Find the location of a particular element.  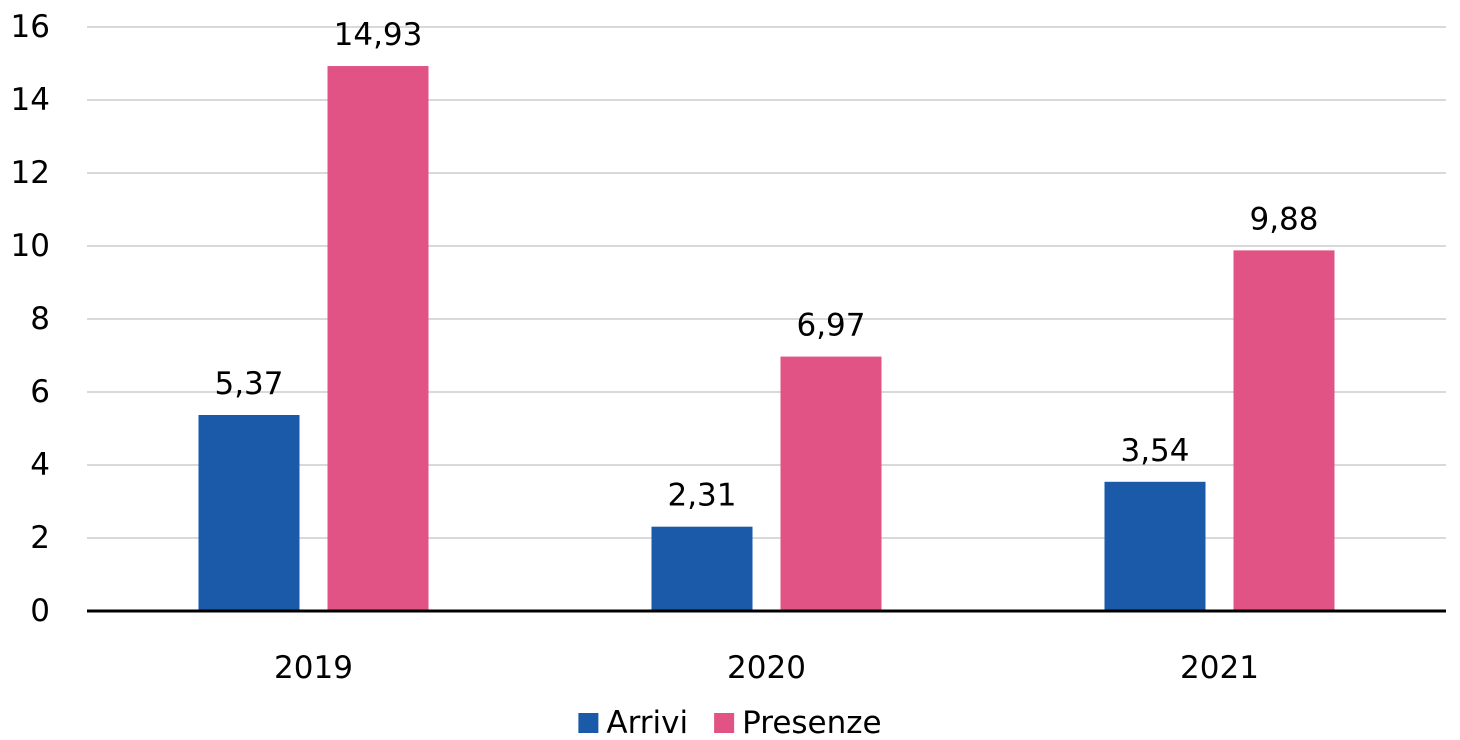

x-axis-ticks: 2019 2020 2021 is located at coordinates (766, 668).